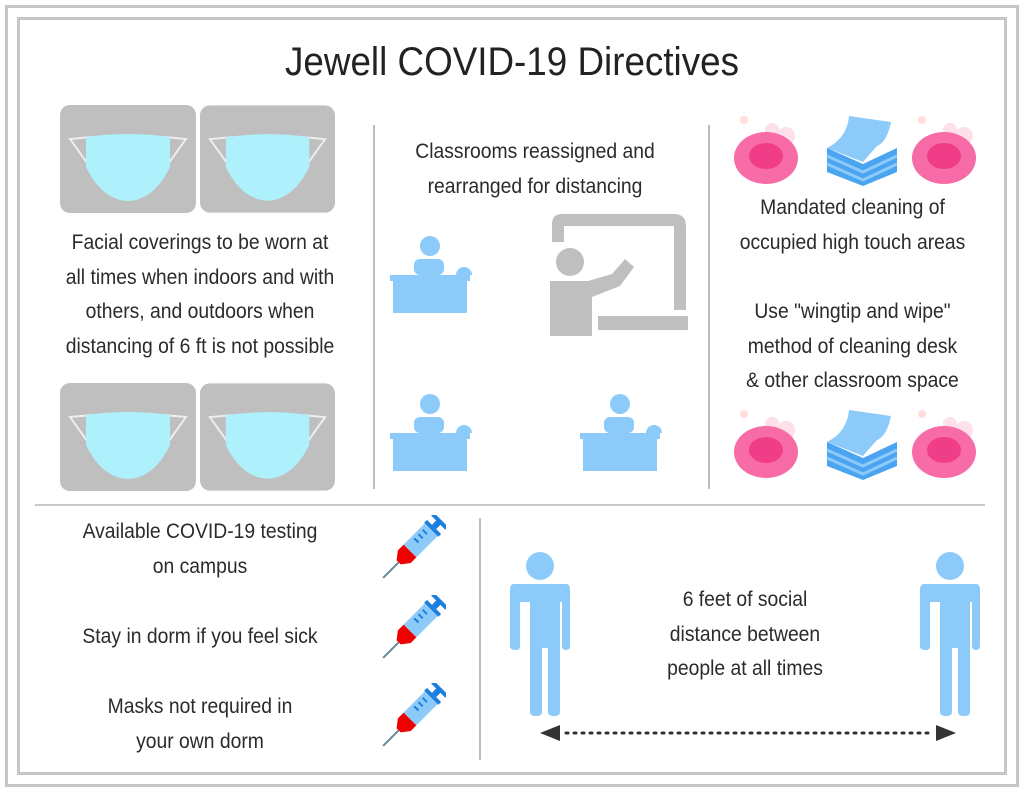  I want to click on text-line: your own dorm, so click(200, 741).